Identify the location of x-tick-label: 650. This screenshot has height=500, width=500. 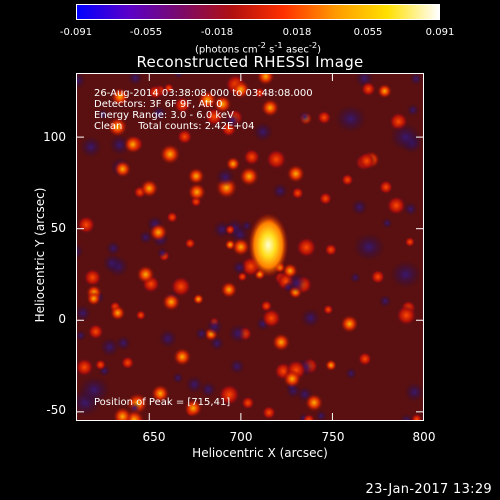
(154, 437).